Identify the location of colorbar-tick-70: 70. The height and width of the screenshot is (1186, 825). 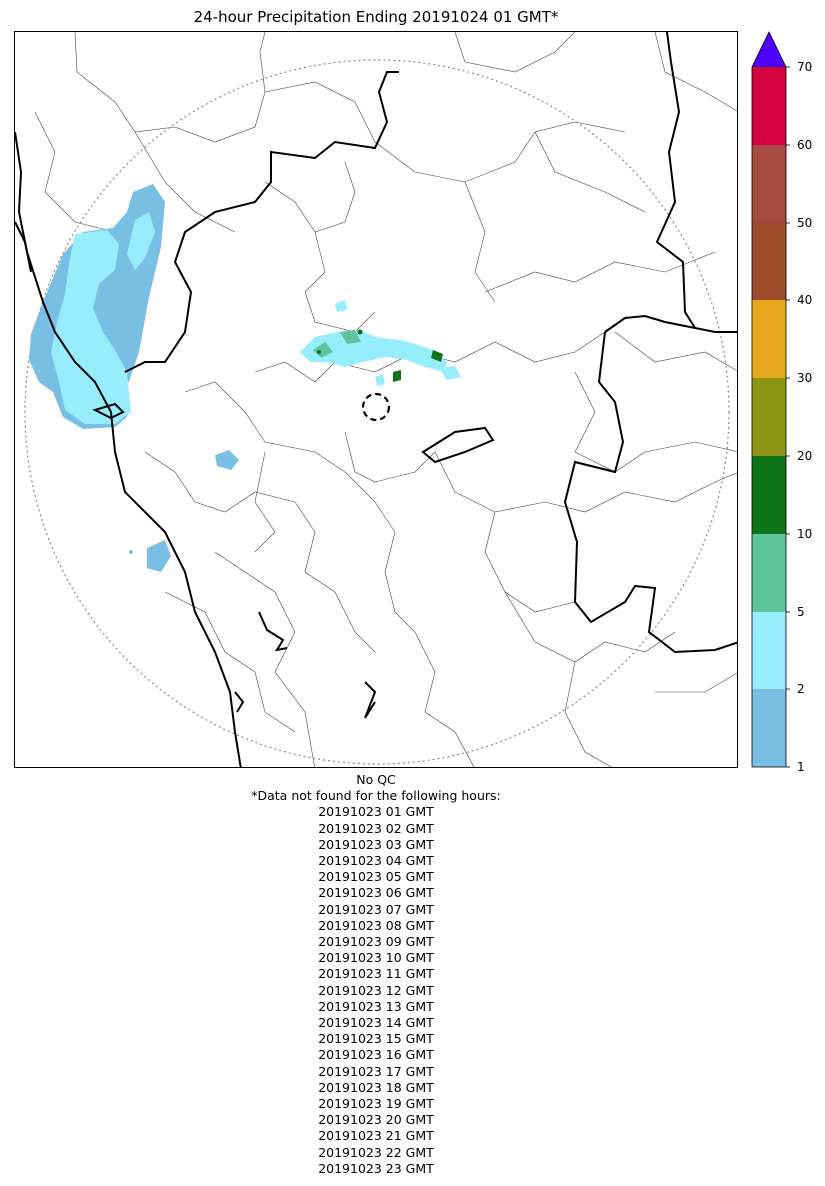
(805, 67).